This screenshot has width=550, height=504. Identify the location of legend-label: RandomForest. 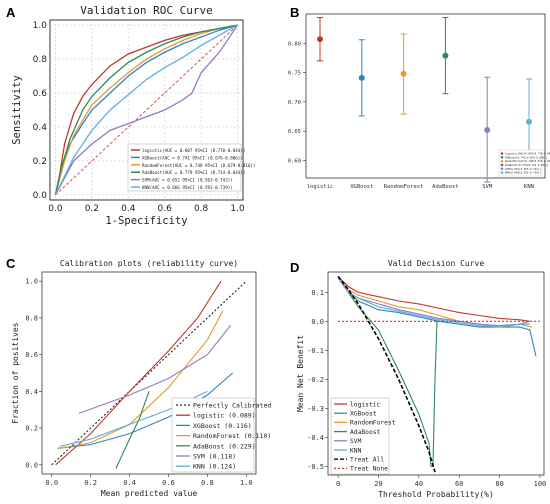
(373, 423).